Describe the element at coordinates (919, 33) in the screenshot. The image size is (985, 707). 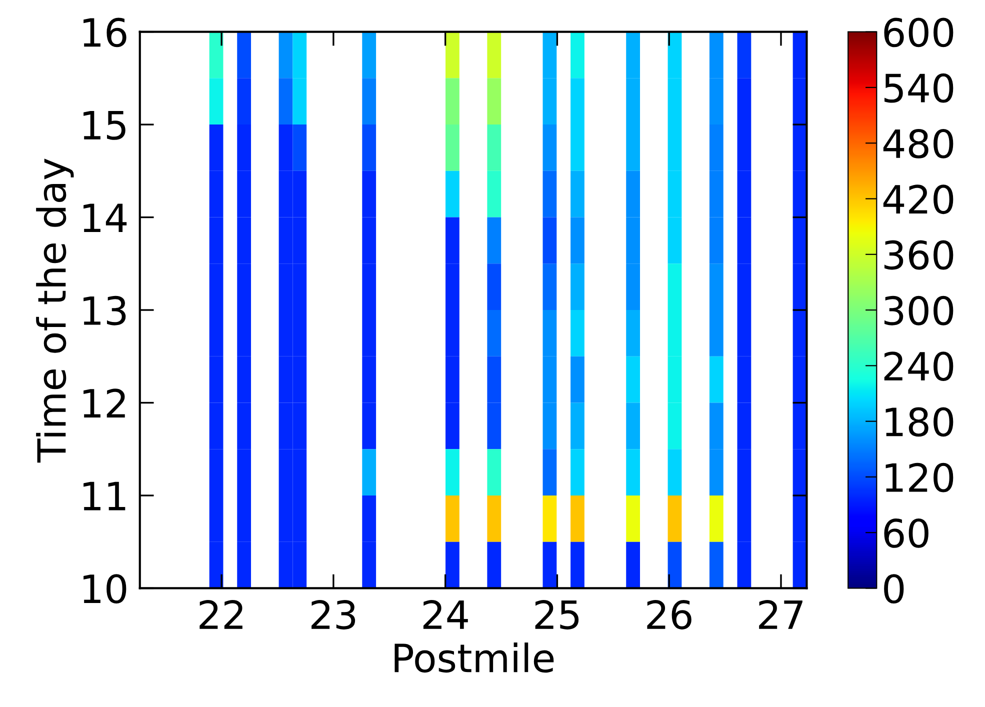
I see `color-bar-label: 600` at that location.